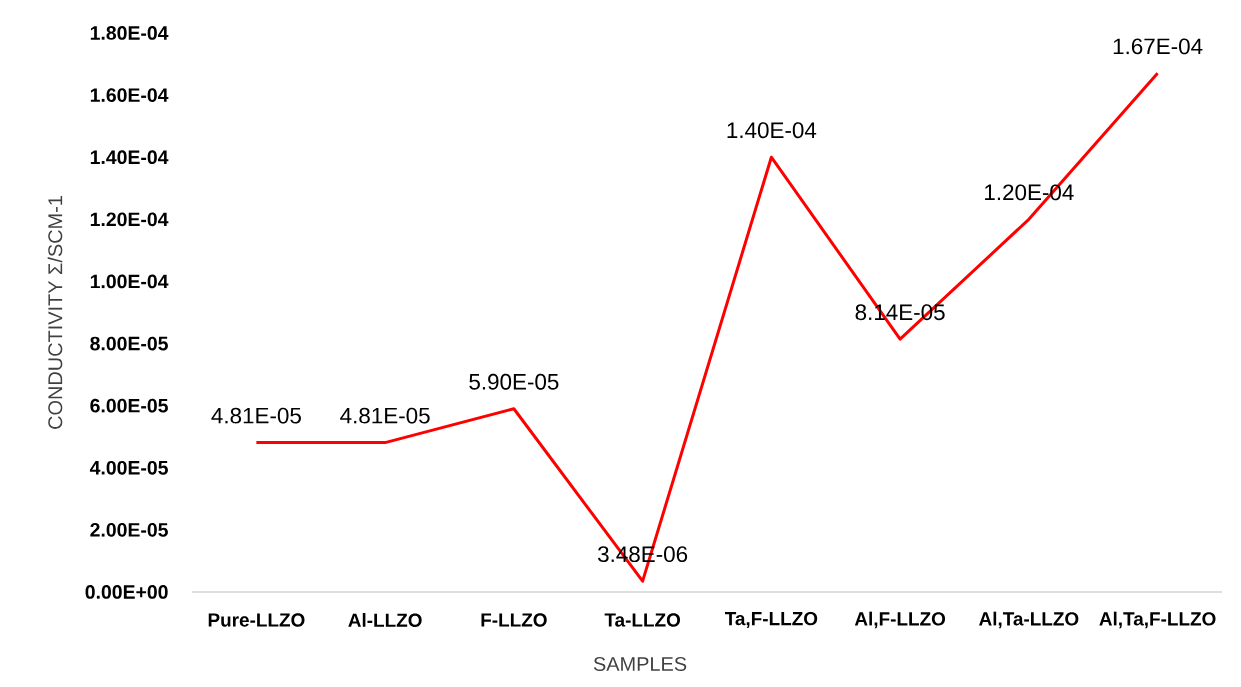 This screenshot has width=1241, height=687. I want to click on y-tick-label: 8.00E-05, so click(129, 343).